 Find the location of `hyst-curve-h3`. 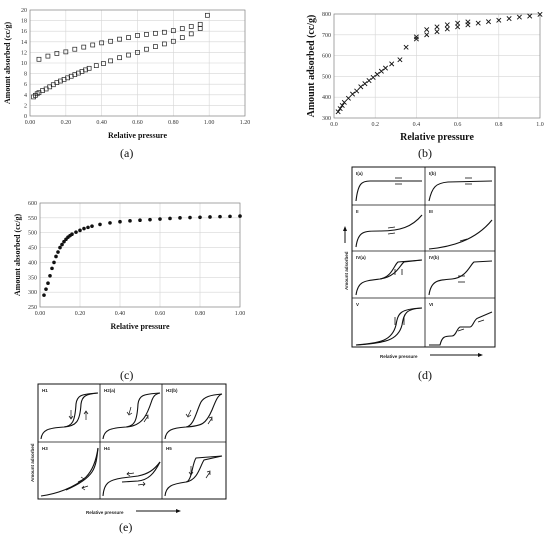

hyst-curve-h3 is located at coordinates (69, 472).